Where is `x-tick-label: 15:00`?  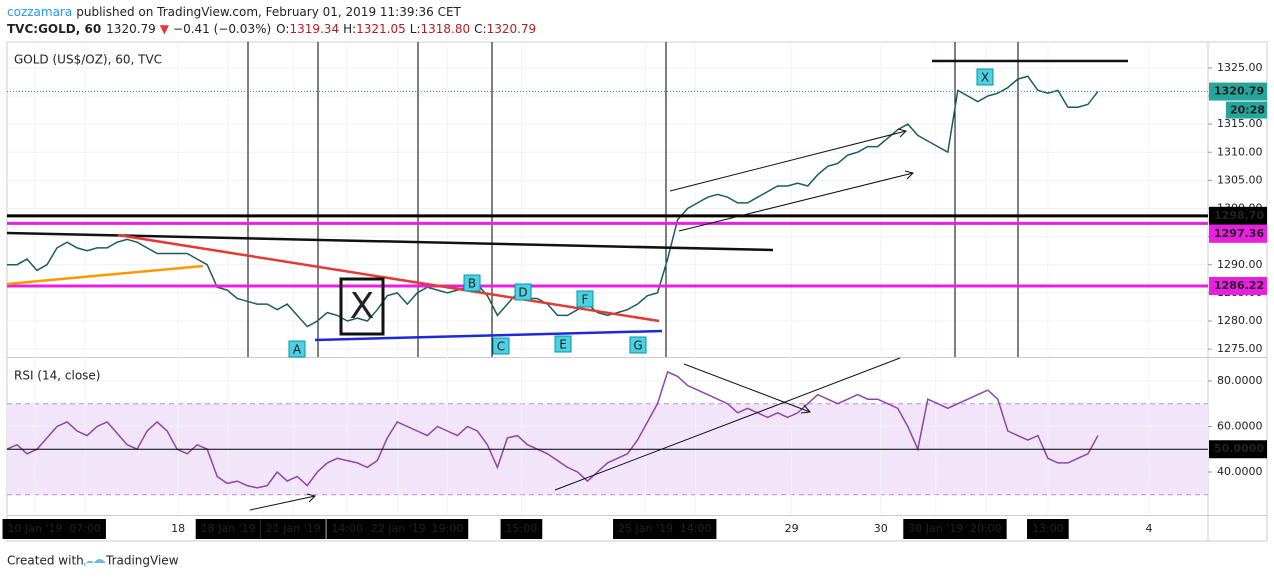
x-tick-label: 15:00 is located at coordinates (522, 528).